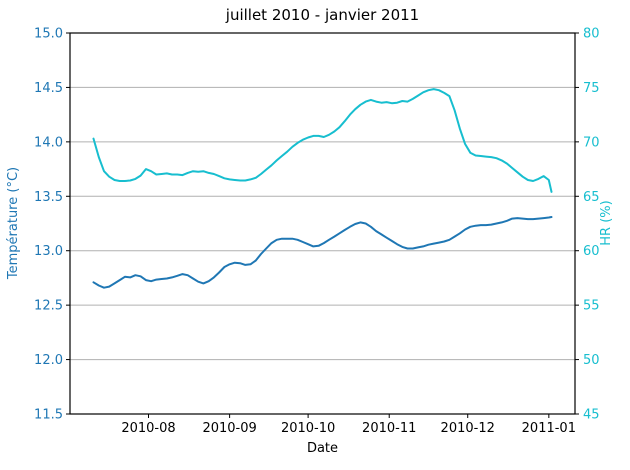 Image resolution: width=630 pixels, height=470 pixels. What do you see at coordinates (229, 428) in the screenshot?
I see `x-tick-label: 2010-09` at bounding box center [229, 428].